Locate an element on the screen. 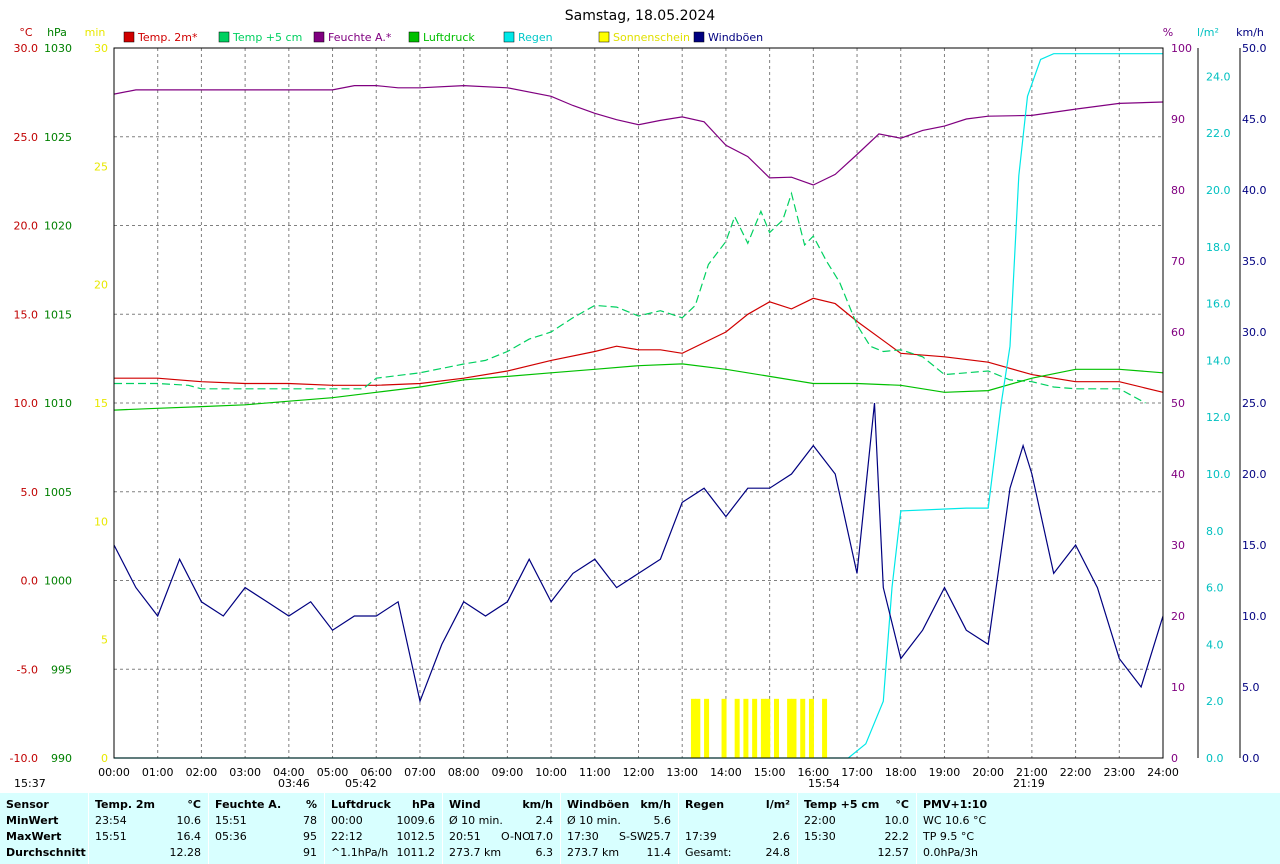 The width and height of the screenshot is (1280, 864). stats-cell-label: 0.0hPa/3h is located at coordinates (951, 852).